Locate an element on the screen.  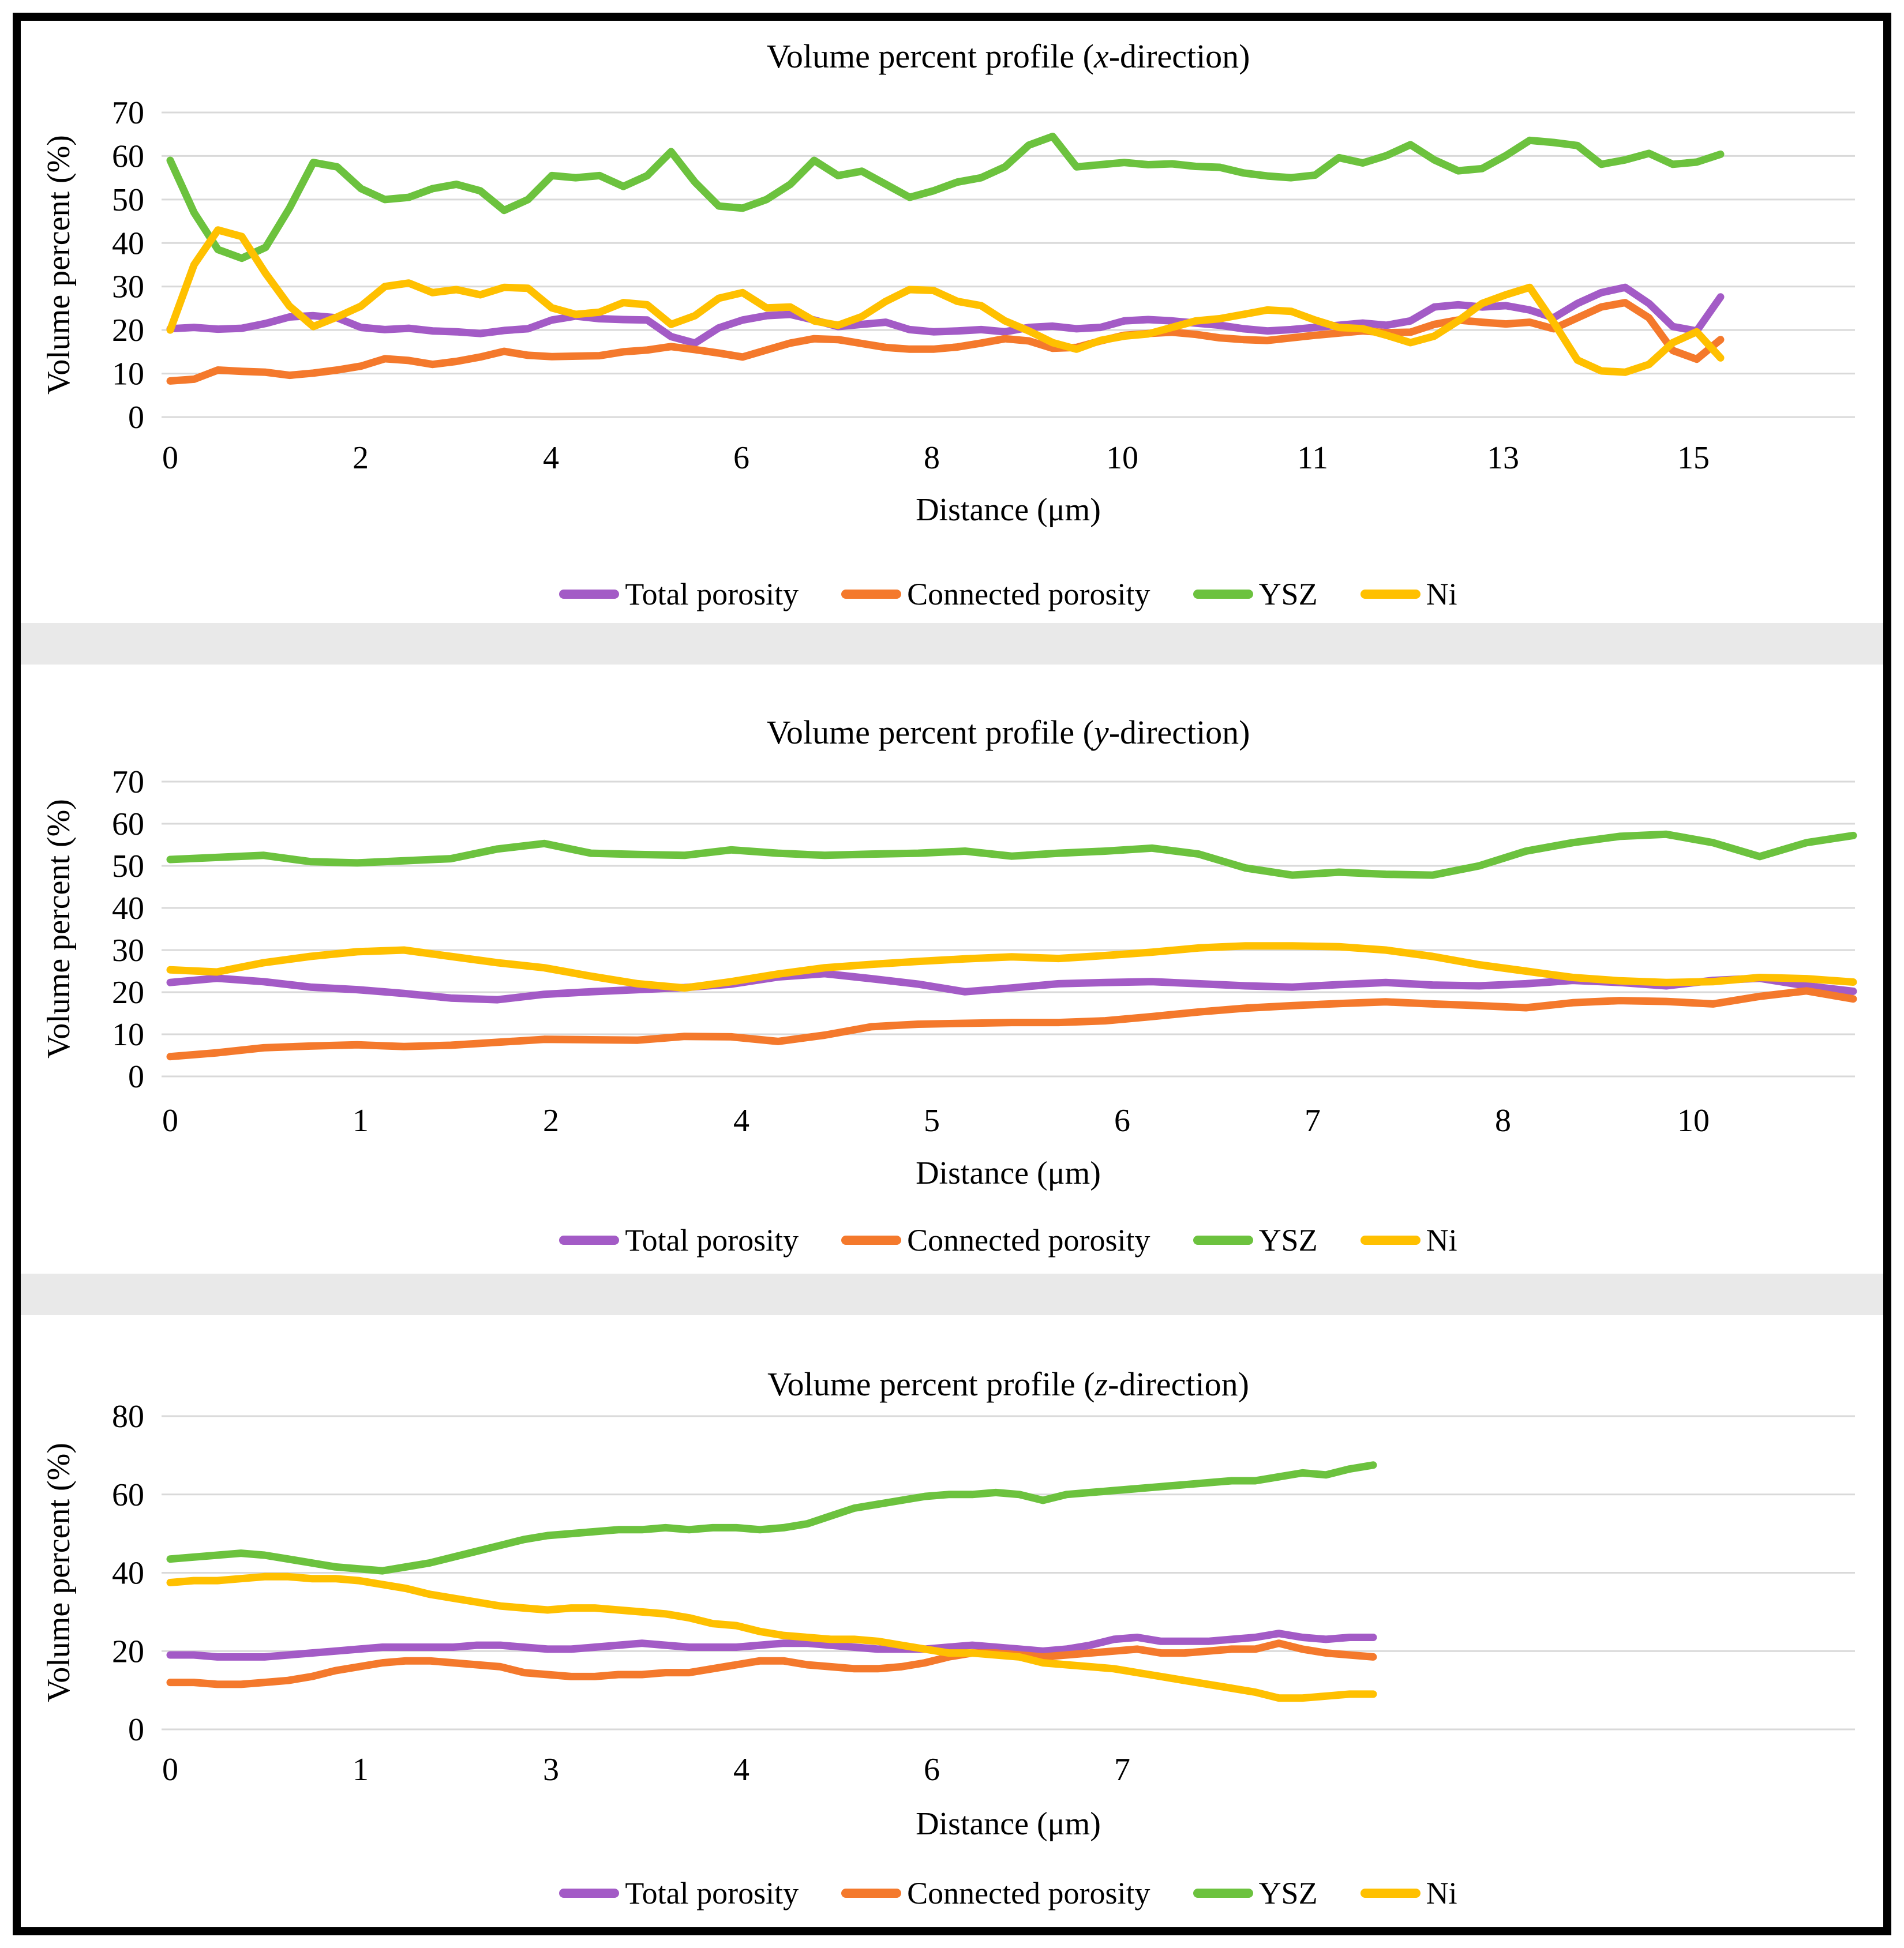
chart-title-direction-letter: x is located at coordinates (1101, 56).